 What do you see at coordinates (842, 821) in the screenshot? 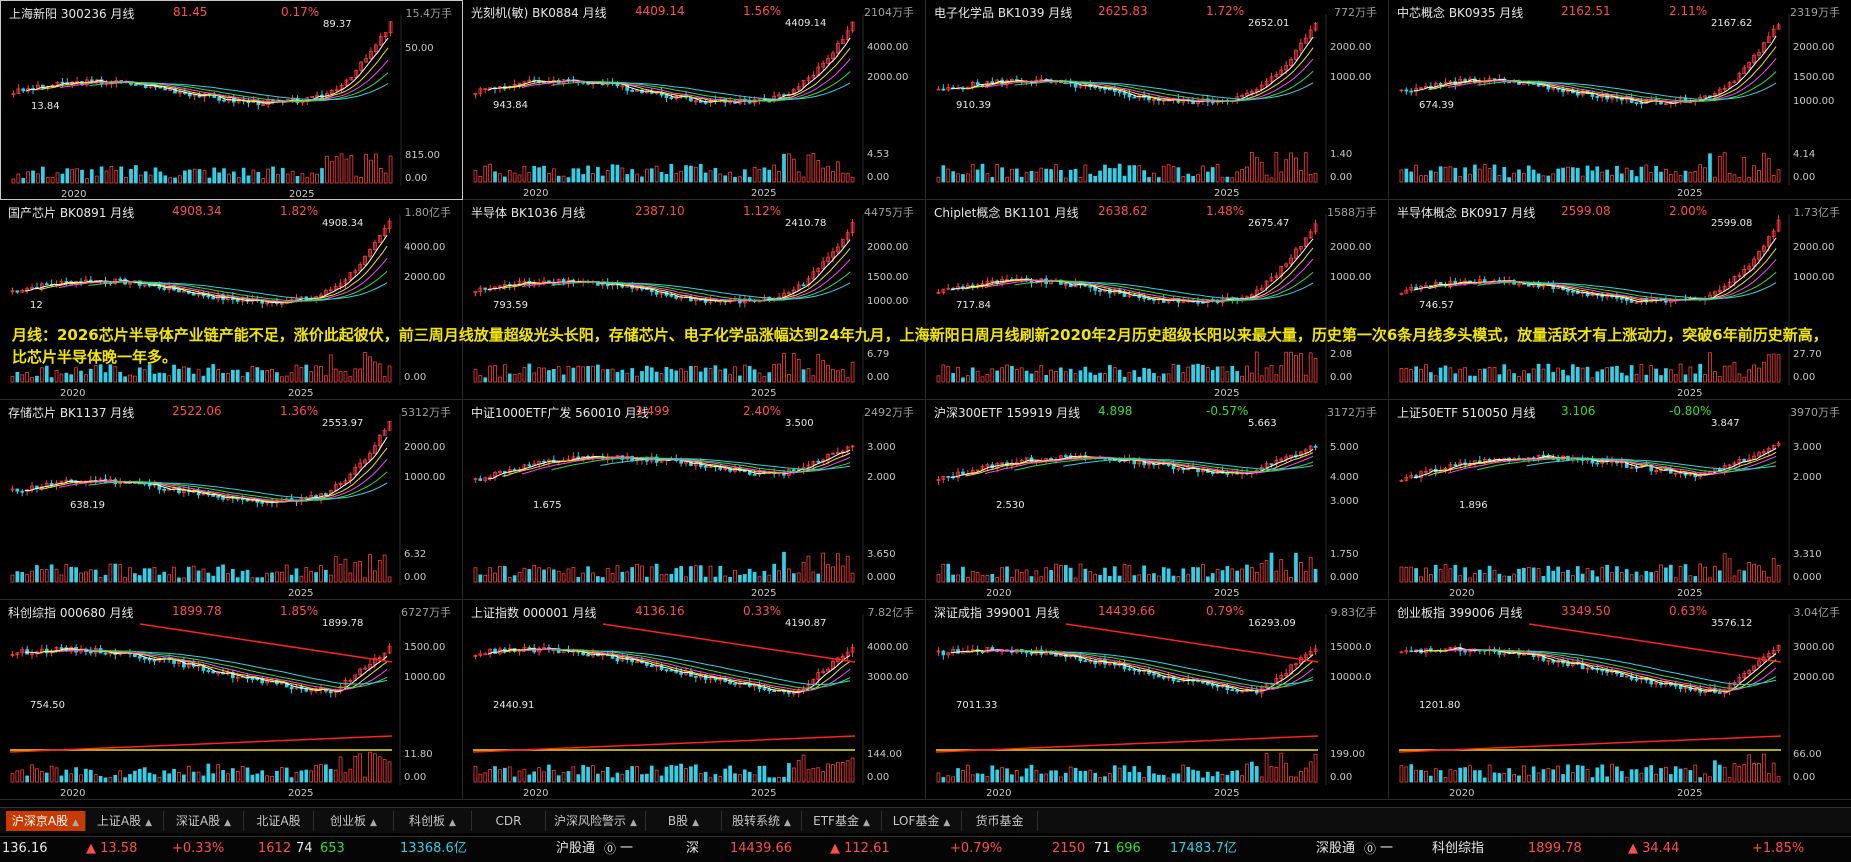
I see `market-tab: ETF基金 ▲` at bounding box center [842, 821].